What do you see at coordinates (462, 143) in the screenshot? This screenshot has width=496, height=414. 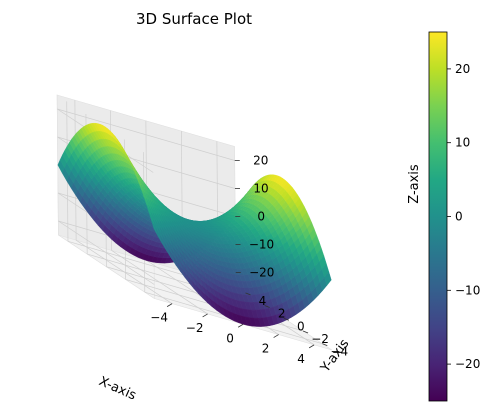 I see `colorbar-tick-label: 10` at bounding box center [462, 143].